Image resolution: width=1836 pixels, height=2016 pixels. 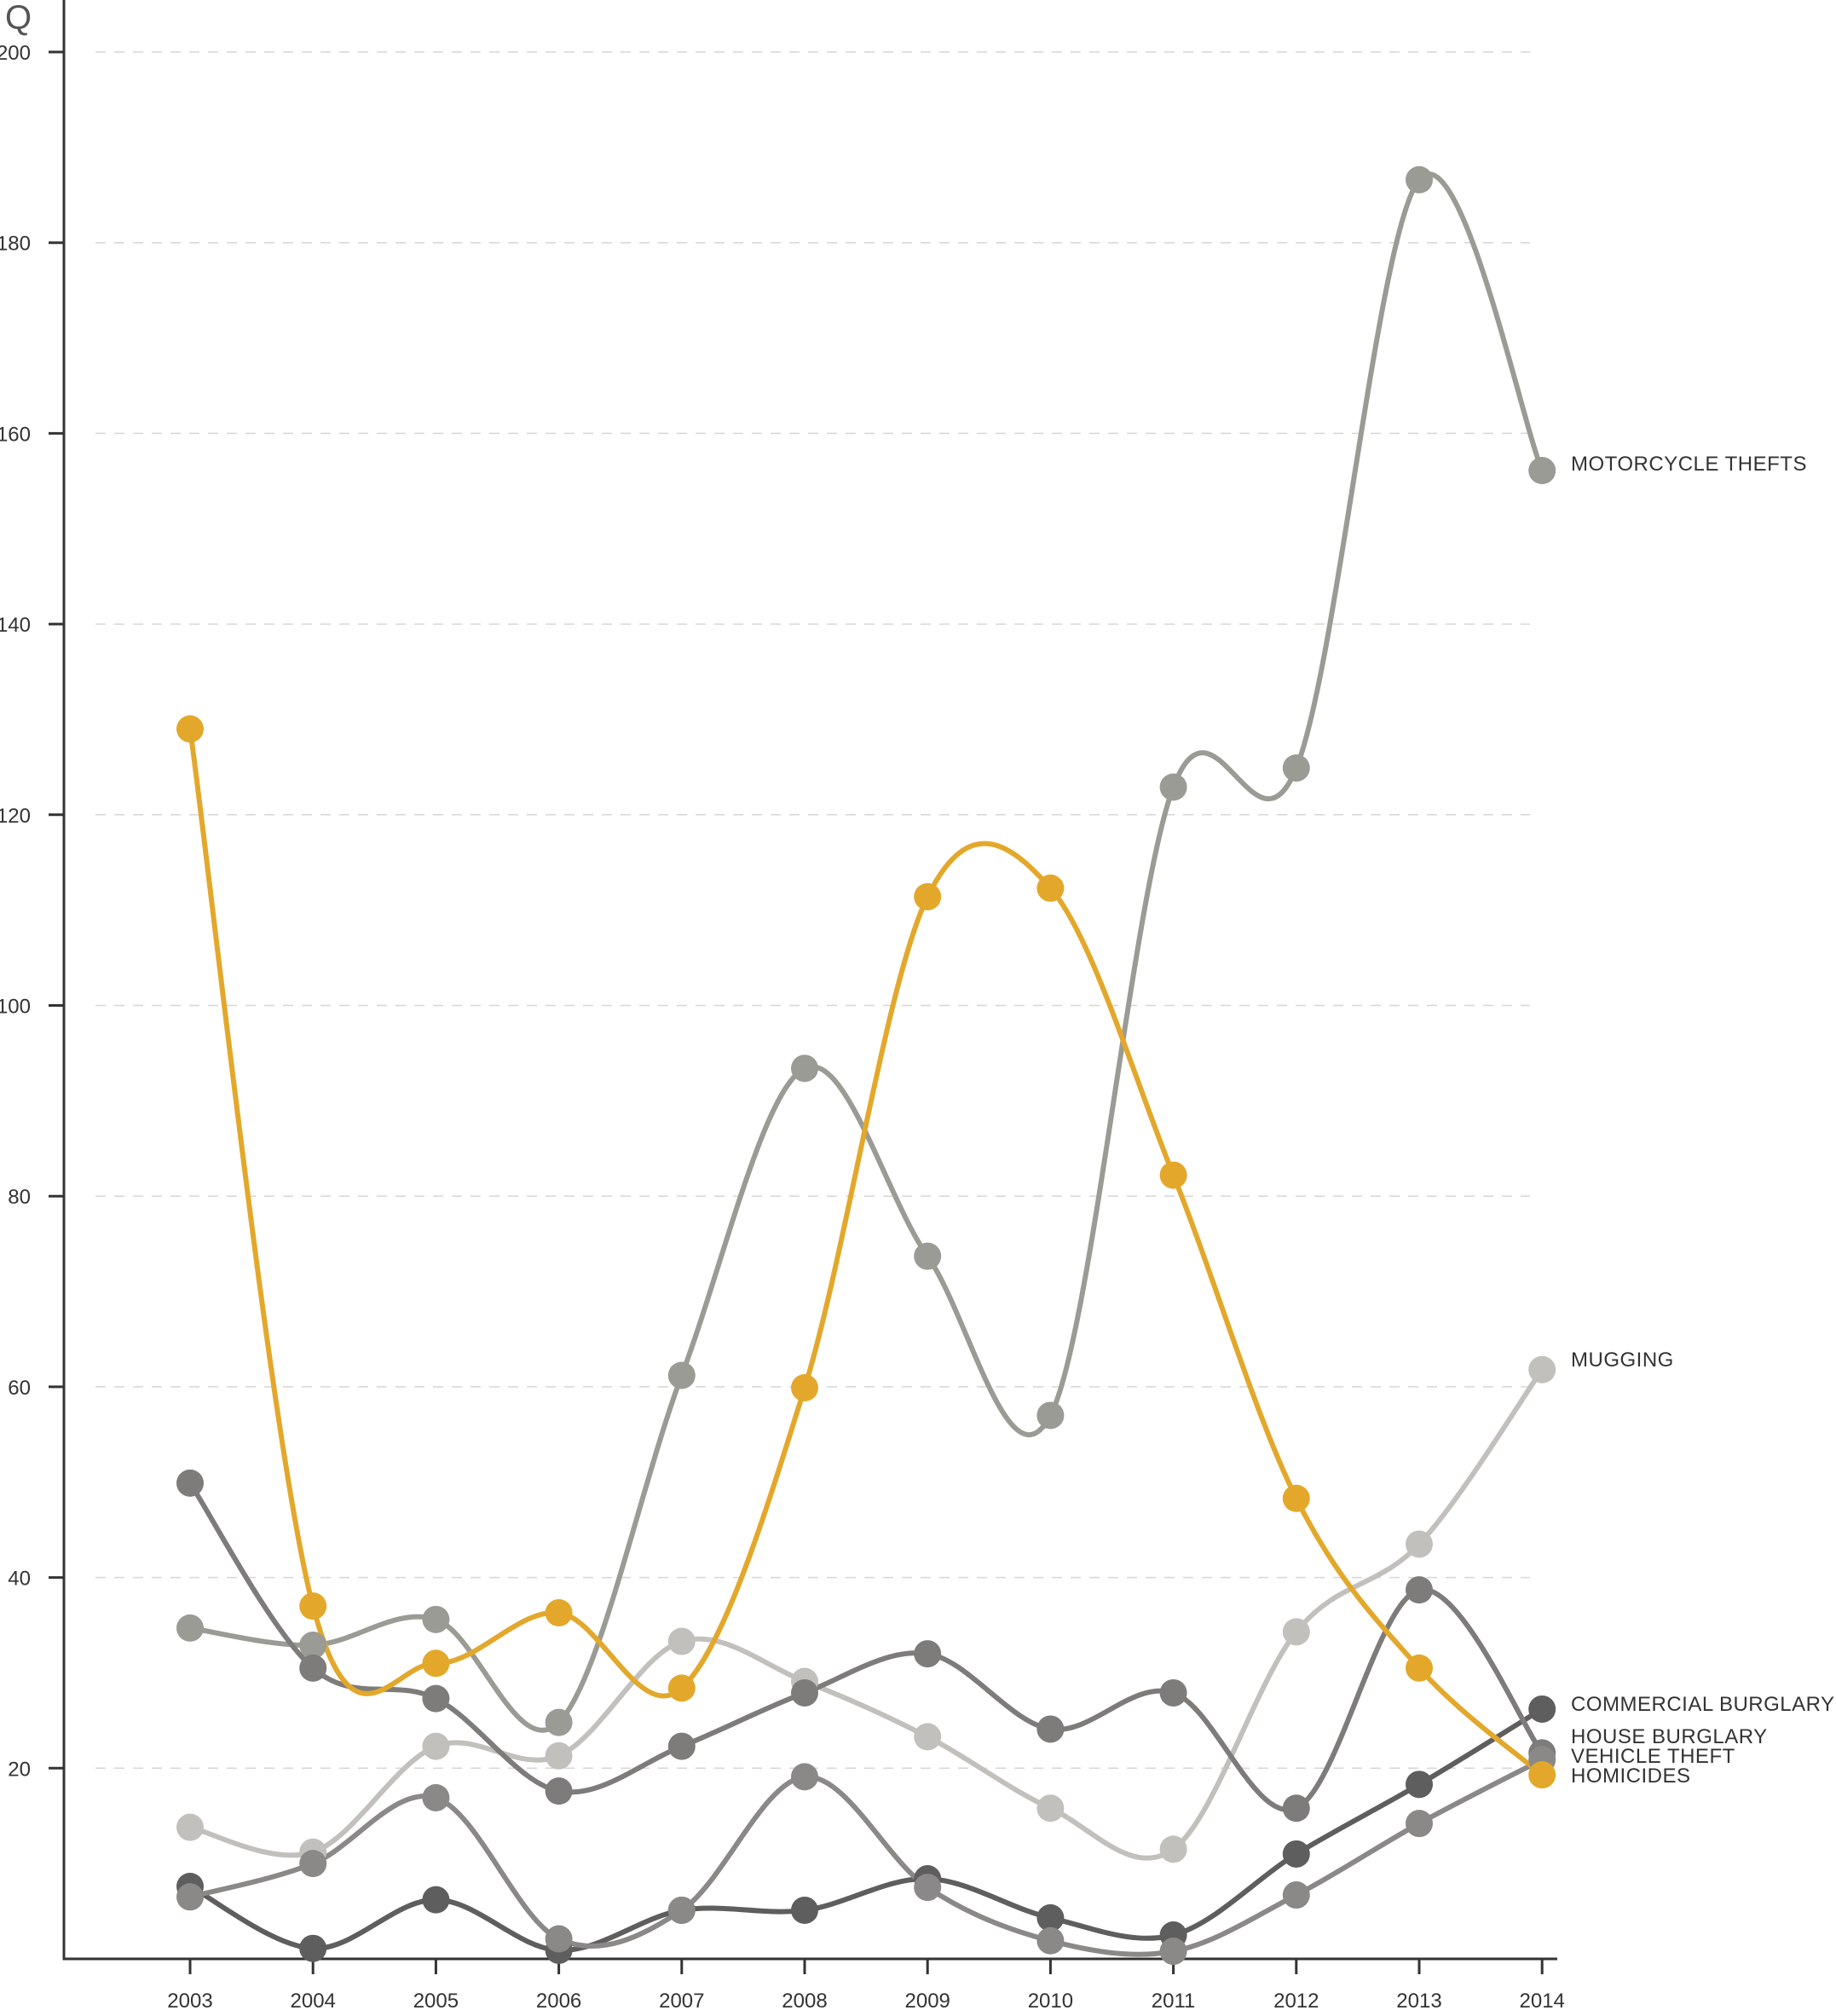 I want to click on series-label-commercial-burglary: COMMERCIAL BURGLARY, so click(x=1703, y=1704).